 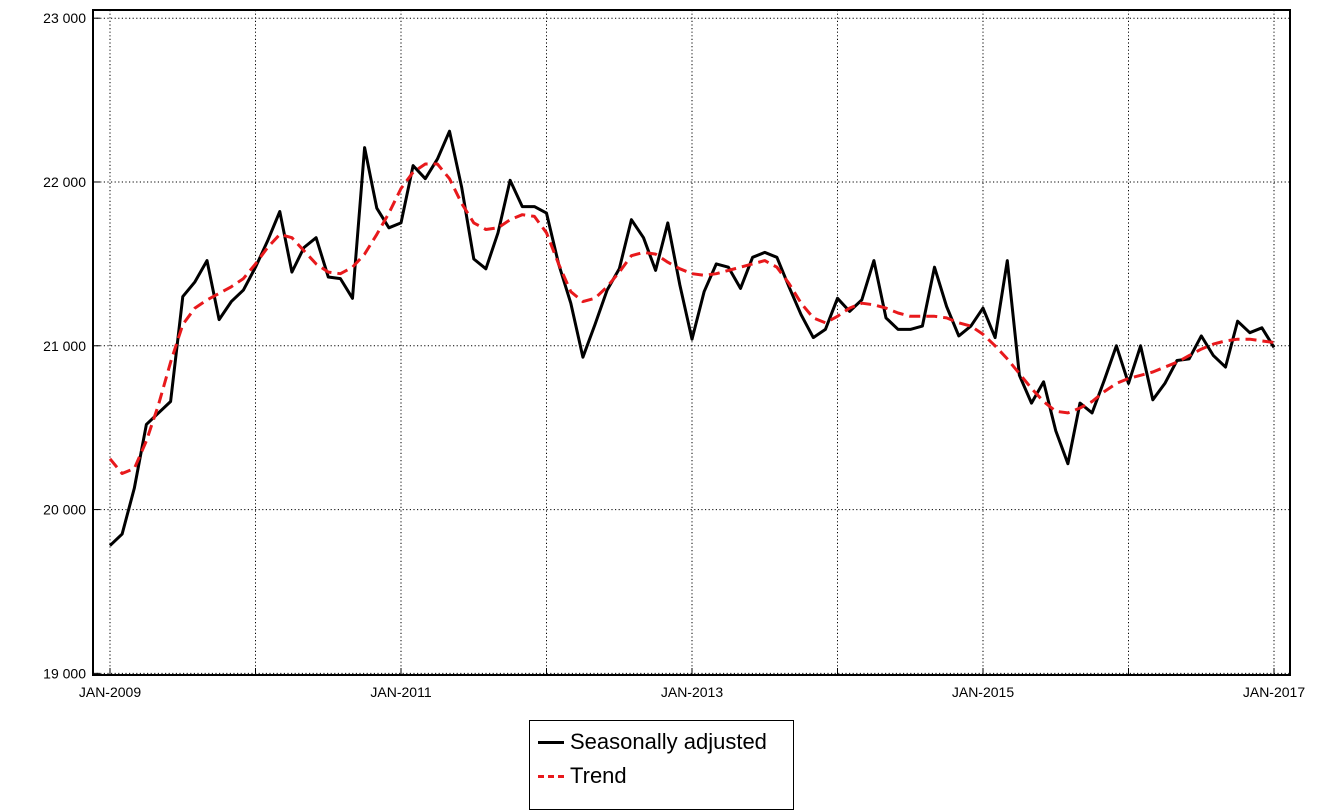 I want to click on legend-item-trend: Trend, so click(x=661, y=776).